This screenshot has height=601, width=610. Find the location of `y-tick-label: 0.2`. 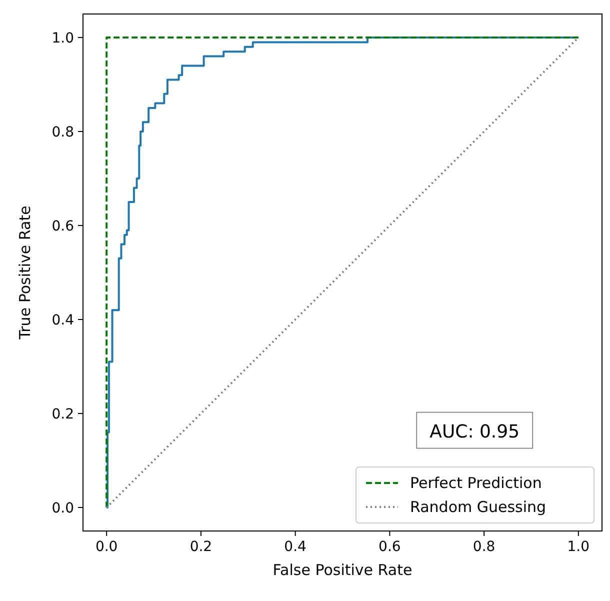

y-tick-label: 0.2 is located at coordinates (63, 414).